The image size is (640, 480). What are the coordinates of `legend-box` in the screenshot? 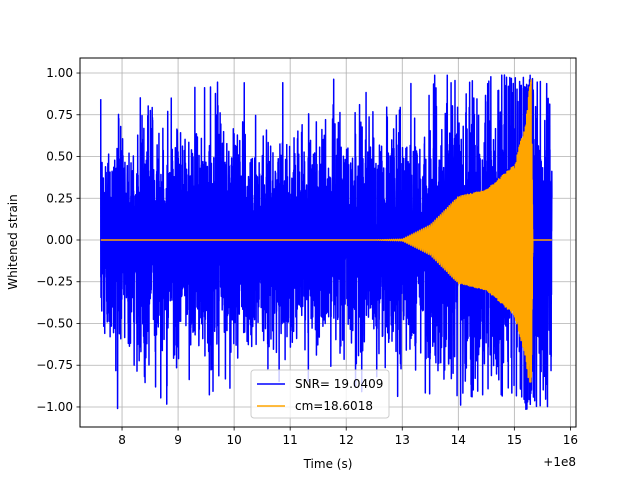 It's located at (320, 394).